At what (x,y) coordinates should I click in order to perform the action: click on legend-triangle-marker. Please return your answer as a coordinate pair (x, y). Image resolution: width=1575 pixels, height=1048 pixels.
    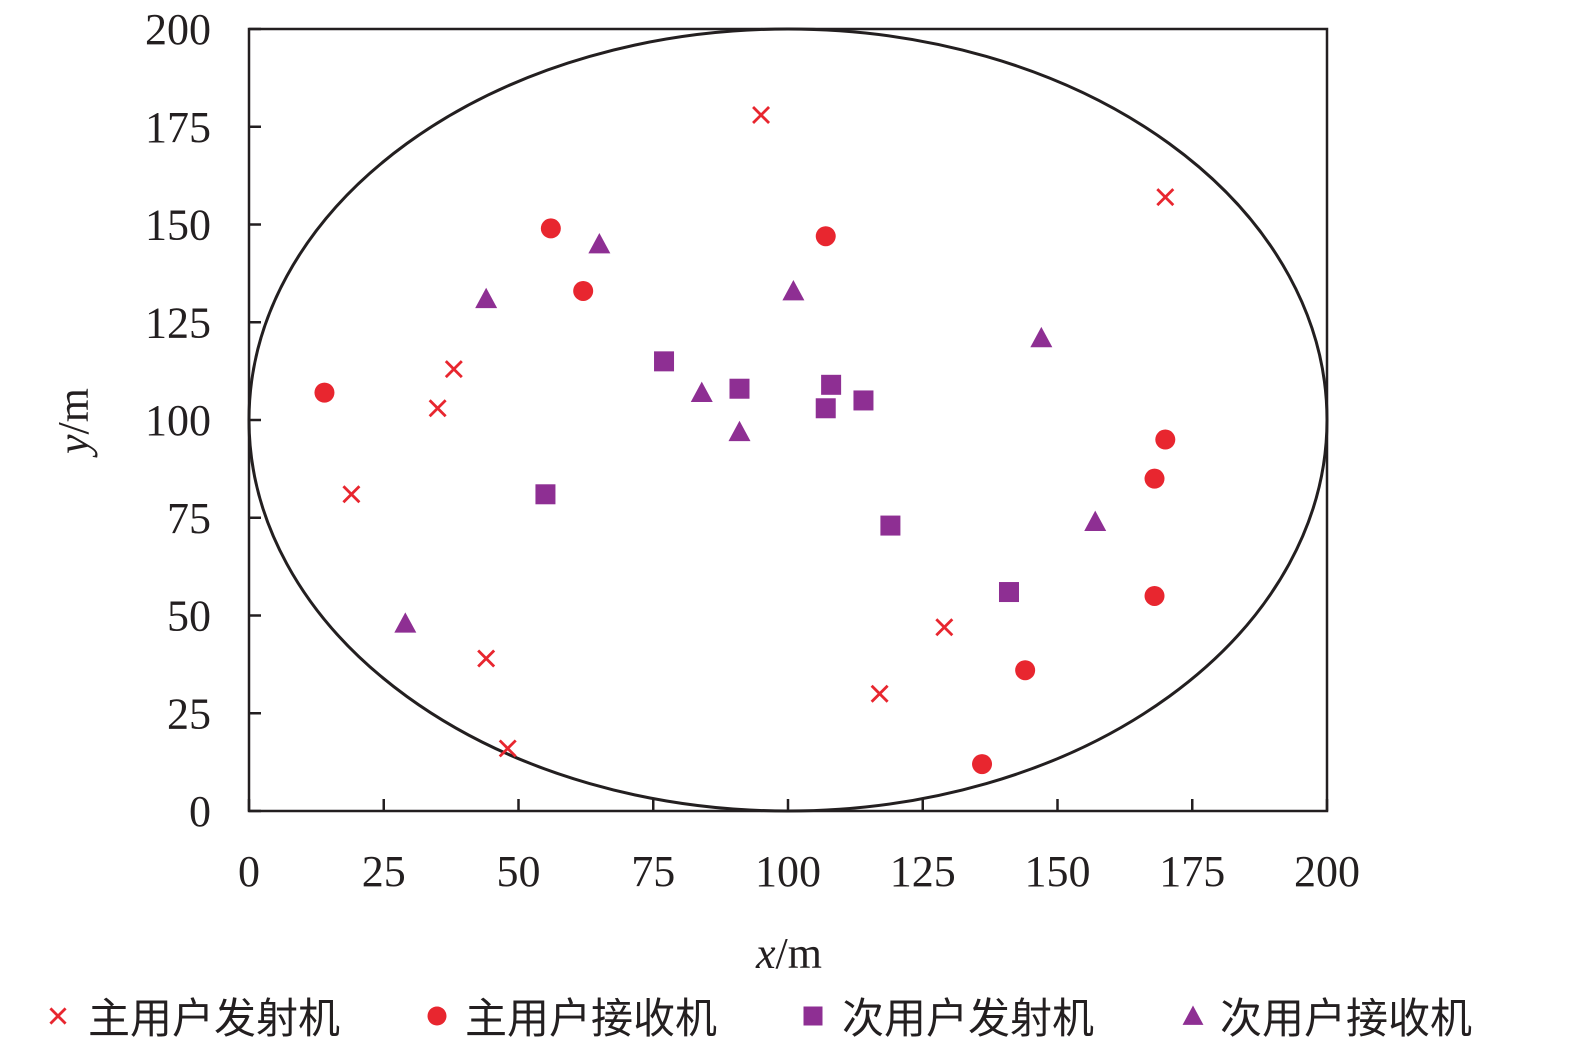
    Looking at the image, I should click on (1193, 1015).